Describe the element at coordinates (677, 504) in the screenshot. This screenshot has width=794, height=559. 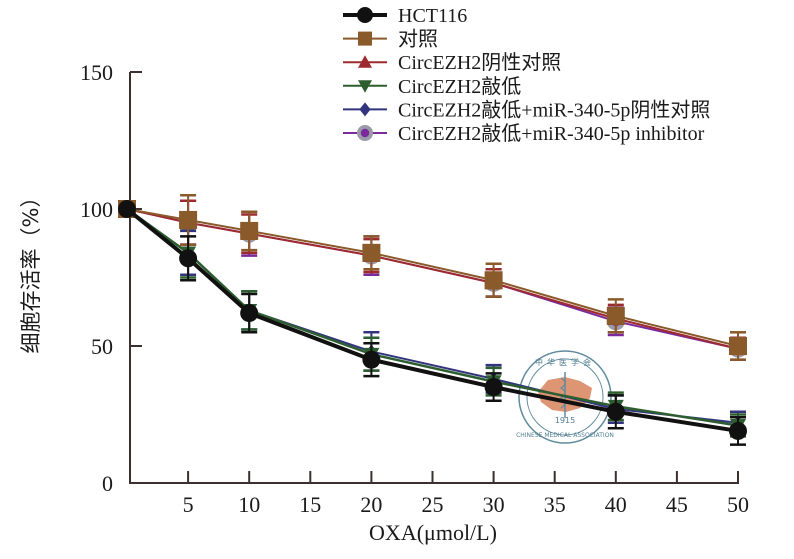
I see `x-tick-label: 45` at that location.